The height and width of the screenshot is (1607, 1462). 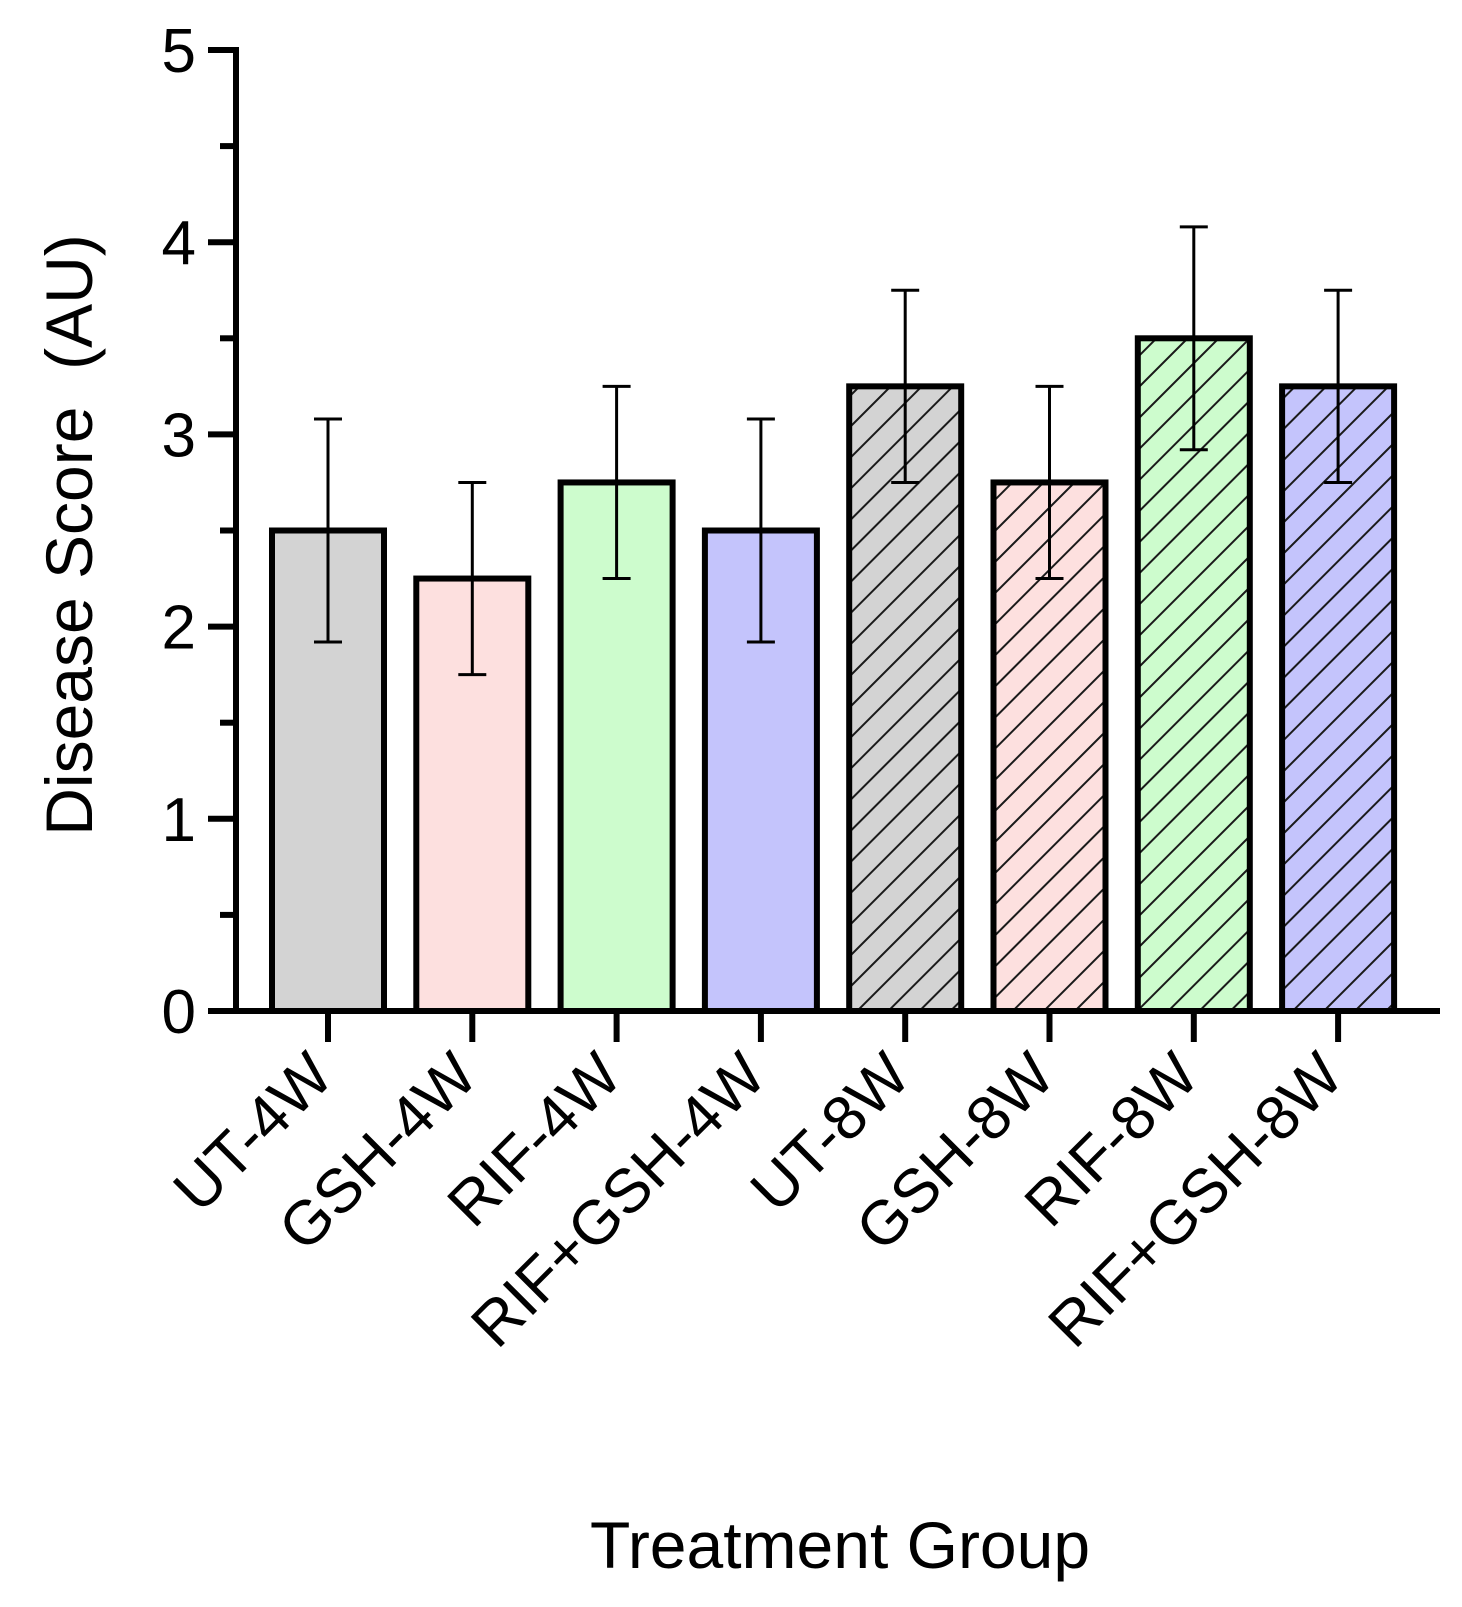 What do you see at coordinates (179, 435) in the screenshot?
I see `y-tick-label: 3` at bounding box center [179, 435].